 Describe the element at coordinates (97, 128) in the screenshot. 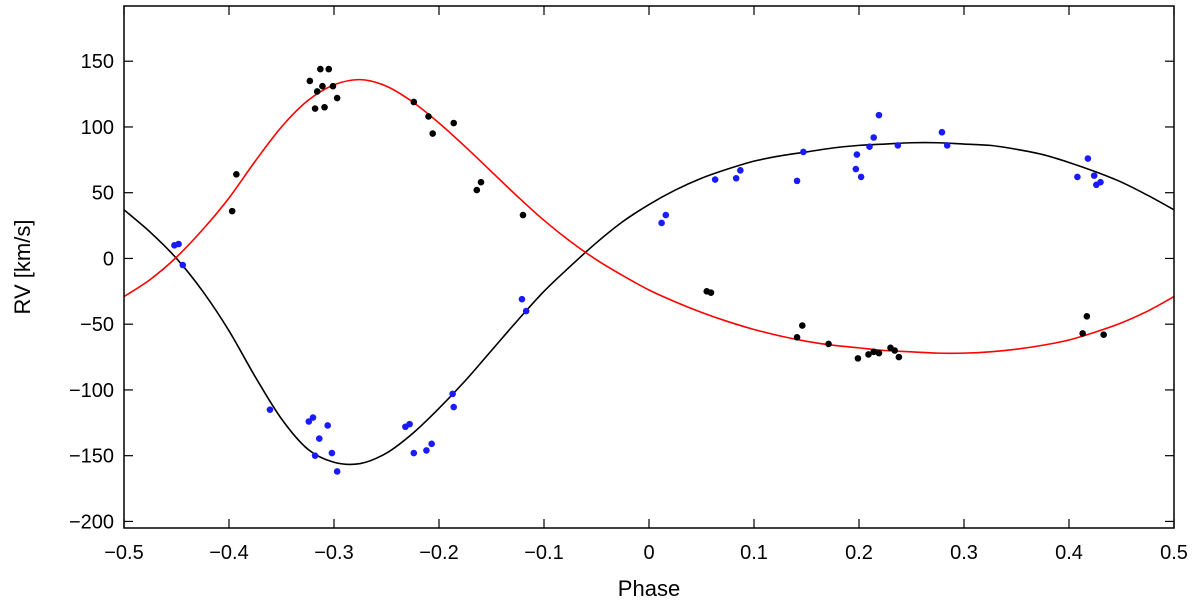

I see `y-tick-label: 100` at that location.